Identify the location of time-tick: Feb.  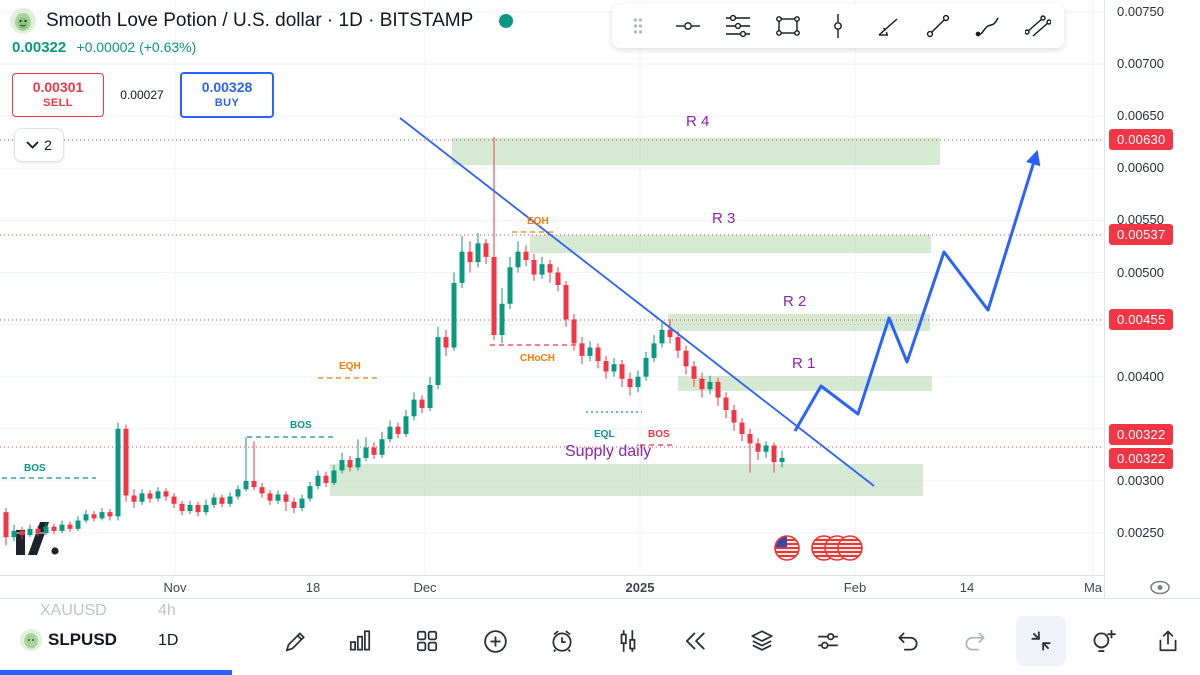
(855, 587).